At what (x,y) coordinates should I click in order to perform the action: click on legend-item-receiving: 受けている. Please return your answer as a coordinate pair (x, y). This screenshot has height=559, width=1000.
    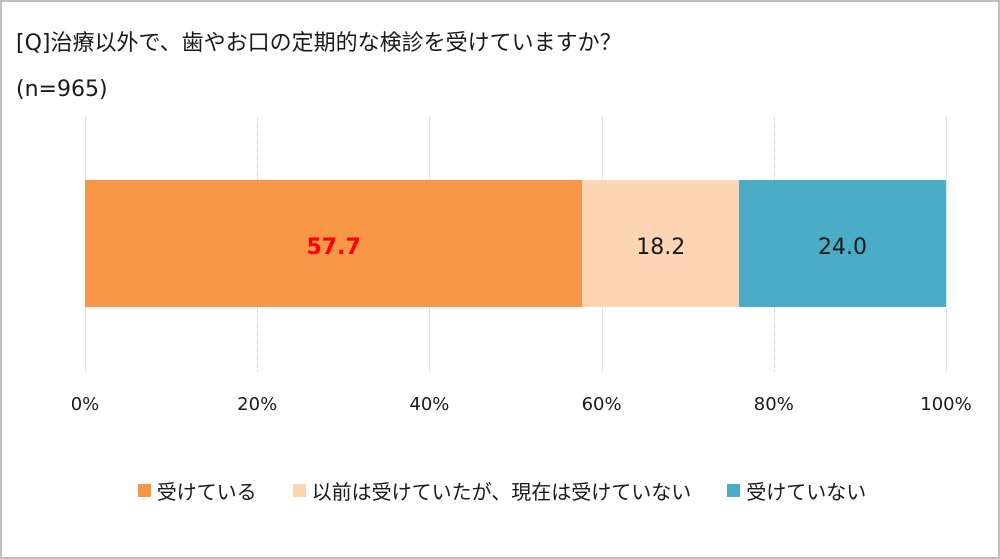
    Looking at the image, I should click on (197, 490).